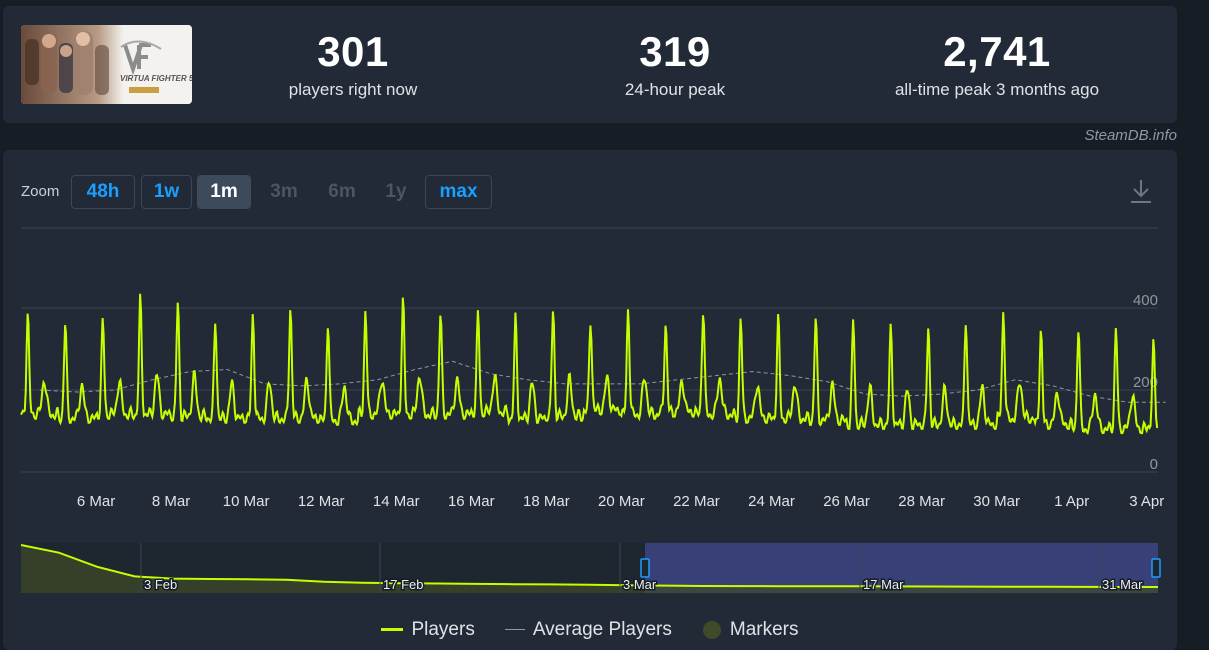 Image resolution: width=1209 pixels, height=650 pixels. I want to click on navigator-label: 17 Mar, so click(883, 584).